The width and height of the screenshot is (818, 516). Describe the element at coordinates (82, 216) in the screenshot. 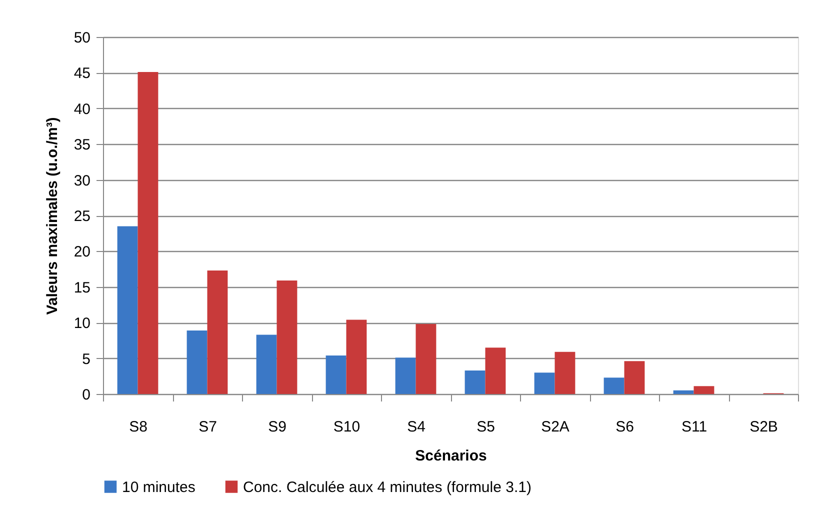

I see `y-tick-label: 25` at that location.